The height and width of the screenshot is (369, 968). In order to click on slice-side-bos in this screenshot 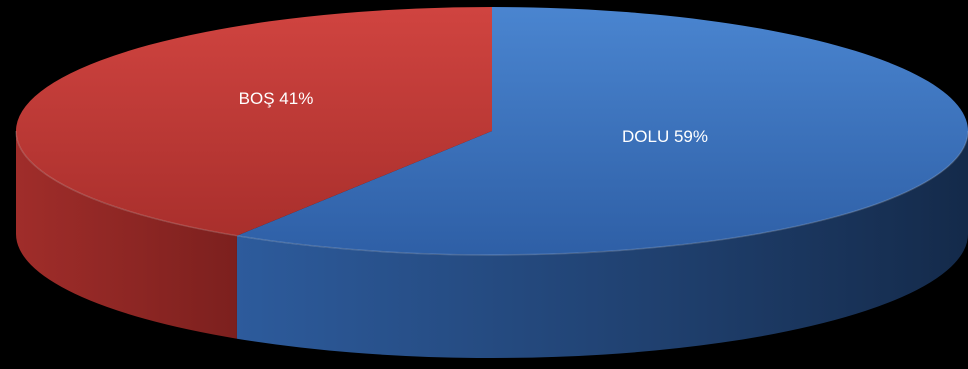, I will do `click(126, 235)`.